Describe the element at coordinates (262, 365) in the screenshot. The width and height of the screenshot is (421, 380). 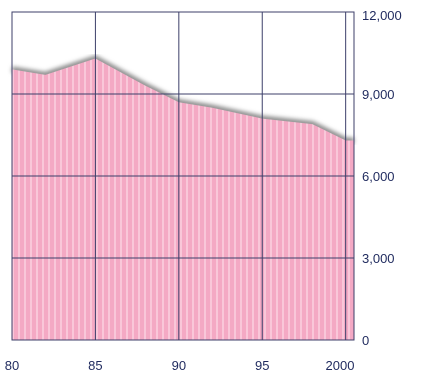
I see `x-tick-label: 95` at that location.